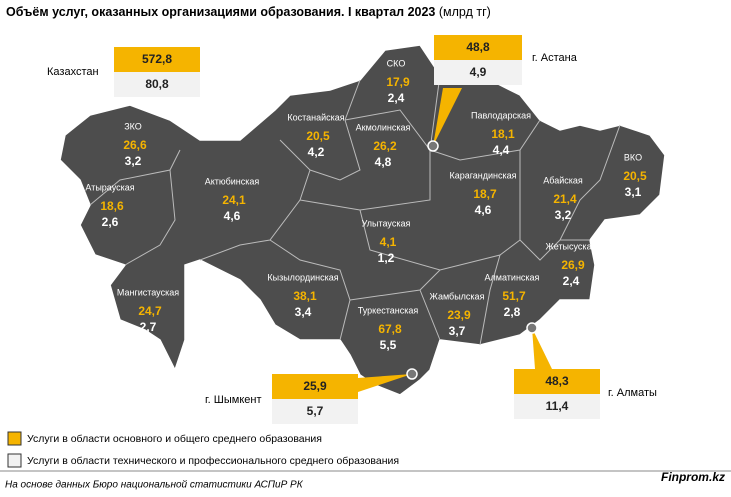  What do you see at coordinates (148, 327) in the screenshot?
I see `secondary-value: 2,7` at bounding box center [148, 327].